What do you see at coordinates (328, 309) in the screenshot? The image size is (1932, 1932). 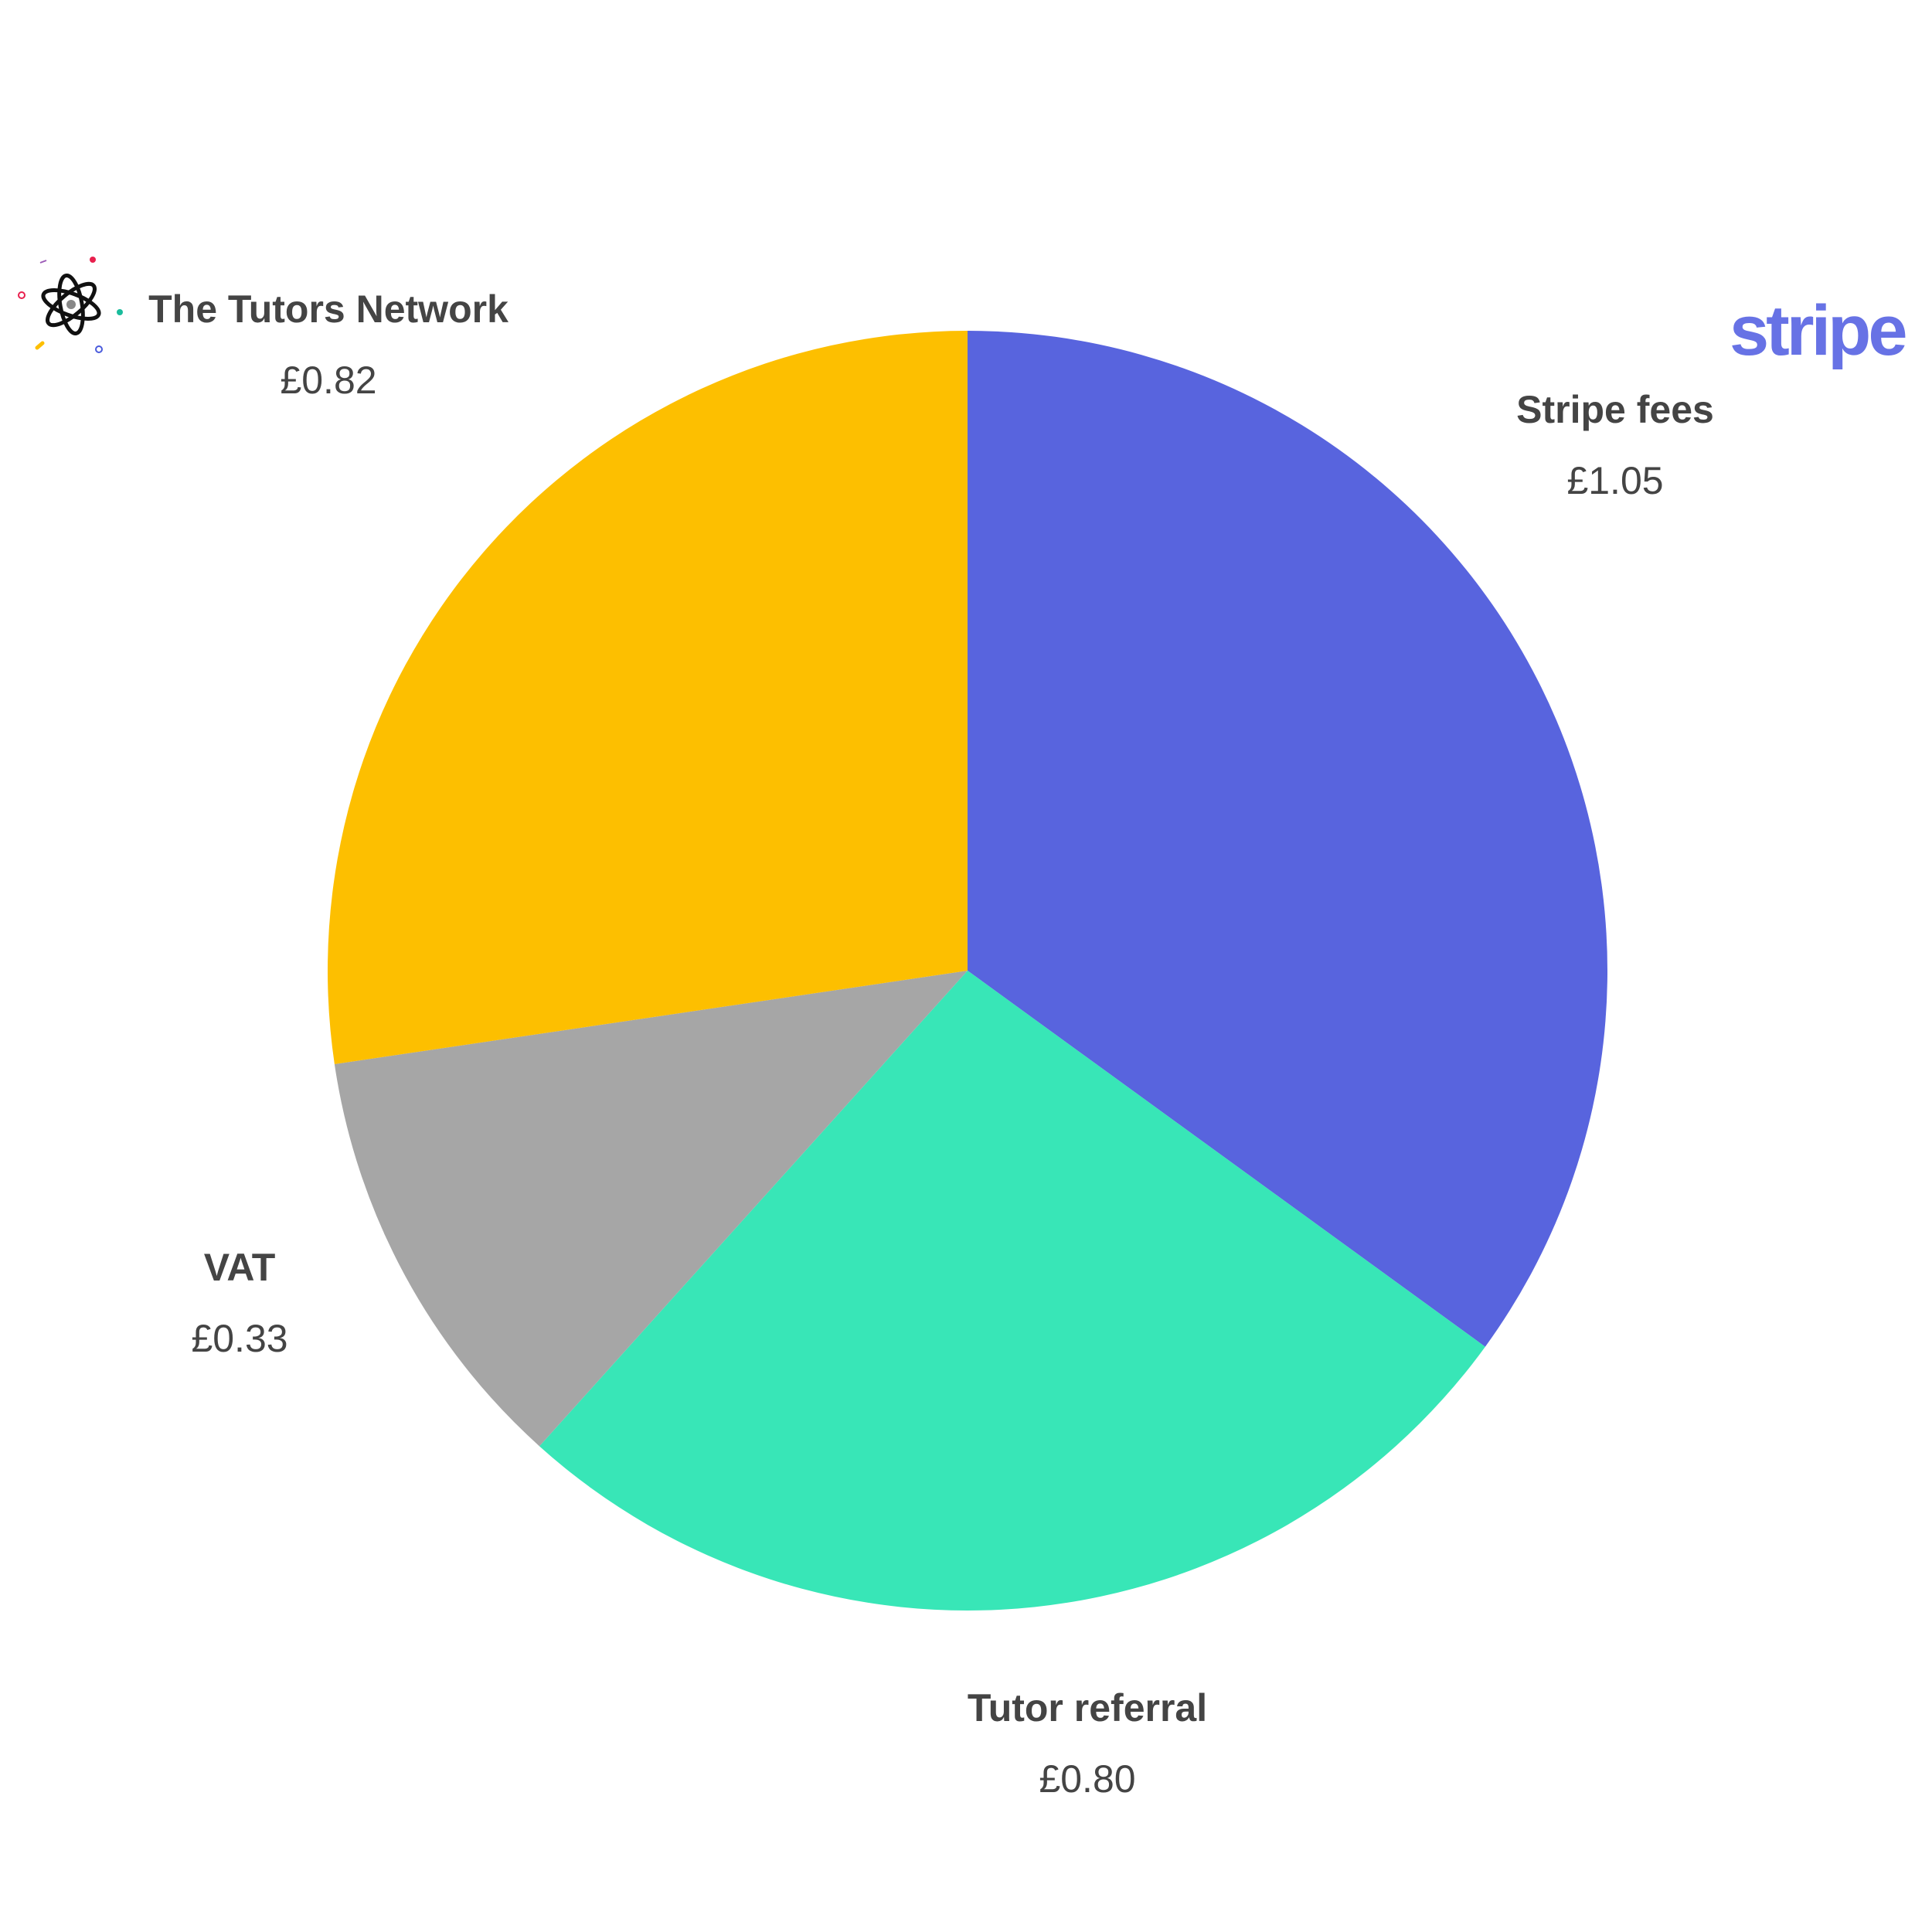 I see `slice-name: The Tutors Network` at bounding box center [328, 309].